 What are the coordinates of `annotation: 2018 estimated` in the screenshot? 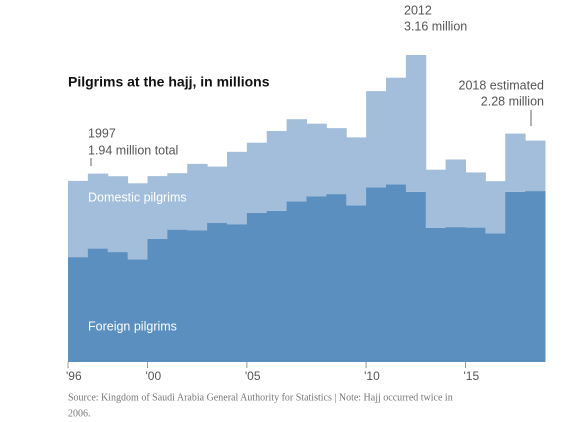 It's located at (502, 85).